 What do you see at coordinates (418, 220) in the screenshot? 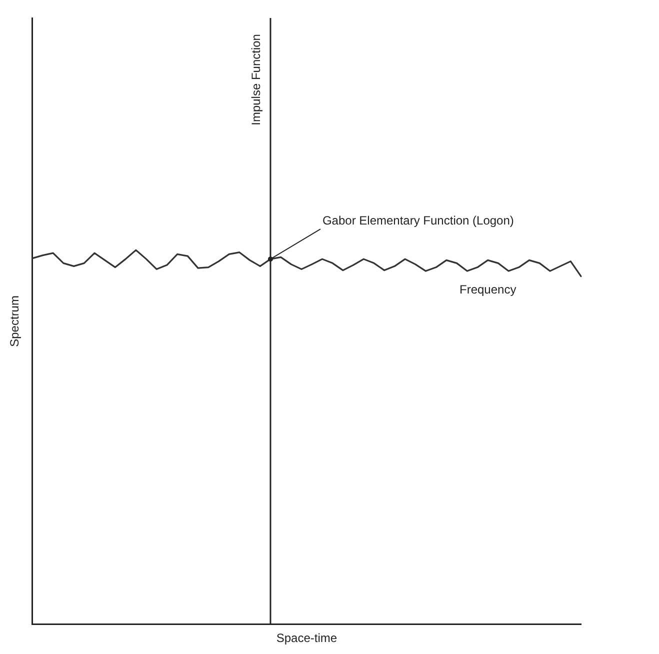
I see `text: Gabor Elementary Function (Logon)` at bounding box center [418, 220].